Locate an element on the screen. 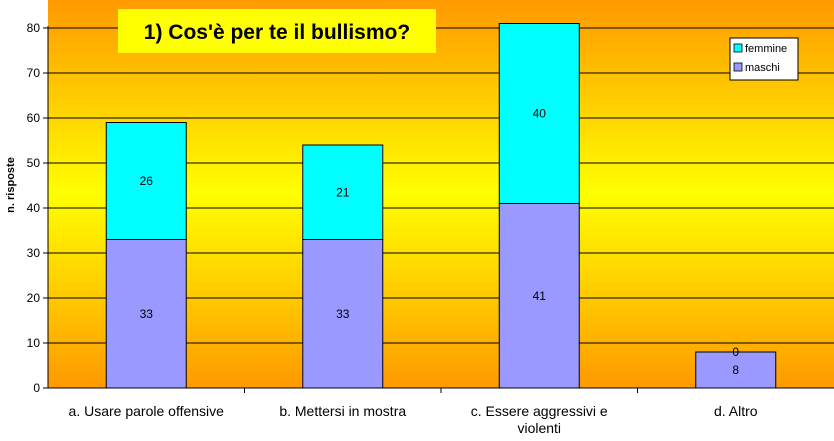 The image size is (834, 441). legend-swatch-femmine is located at coordinates (738, 48).